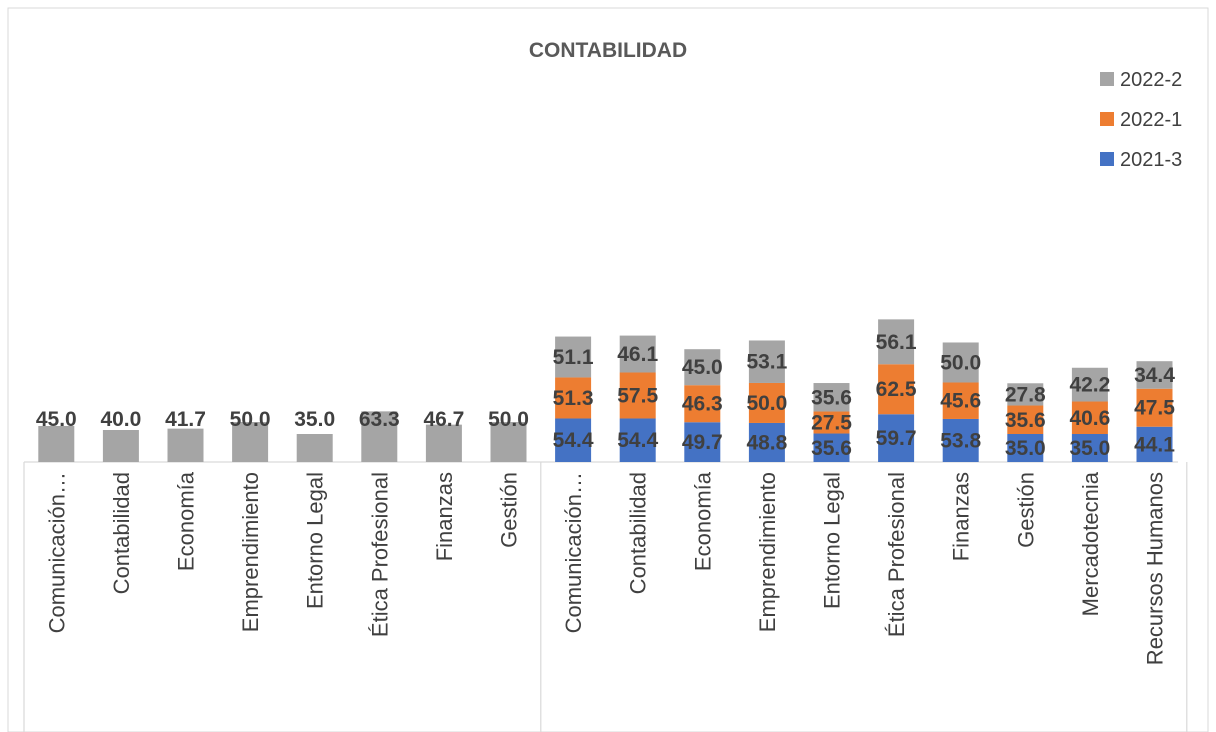  Describe the element at coordinates (120, 419) in the screenshot. I see `data-label: 40.0` at that location.